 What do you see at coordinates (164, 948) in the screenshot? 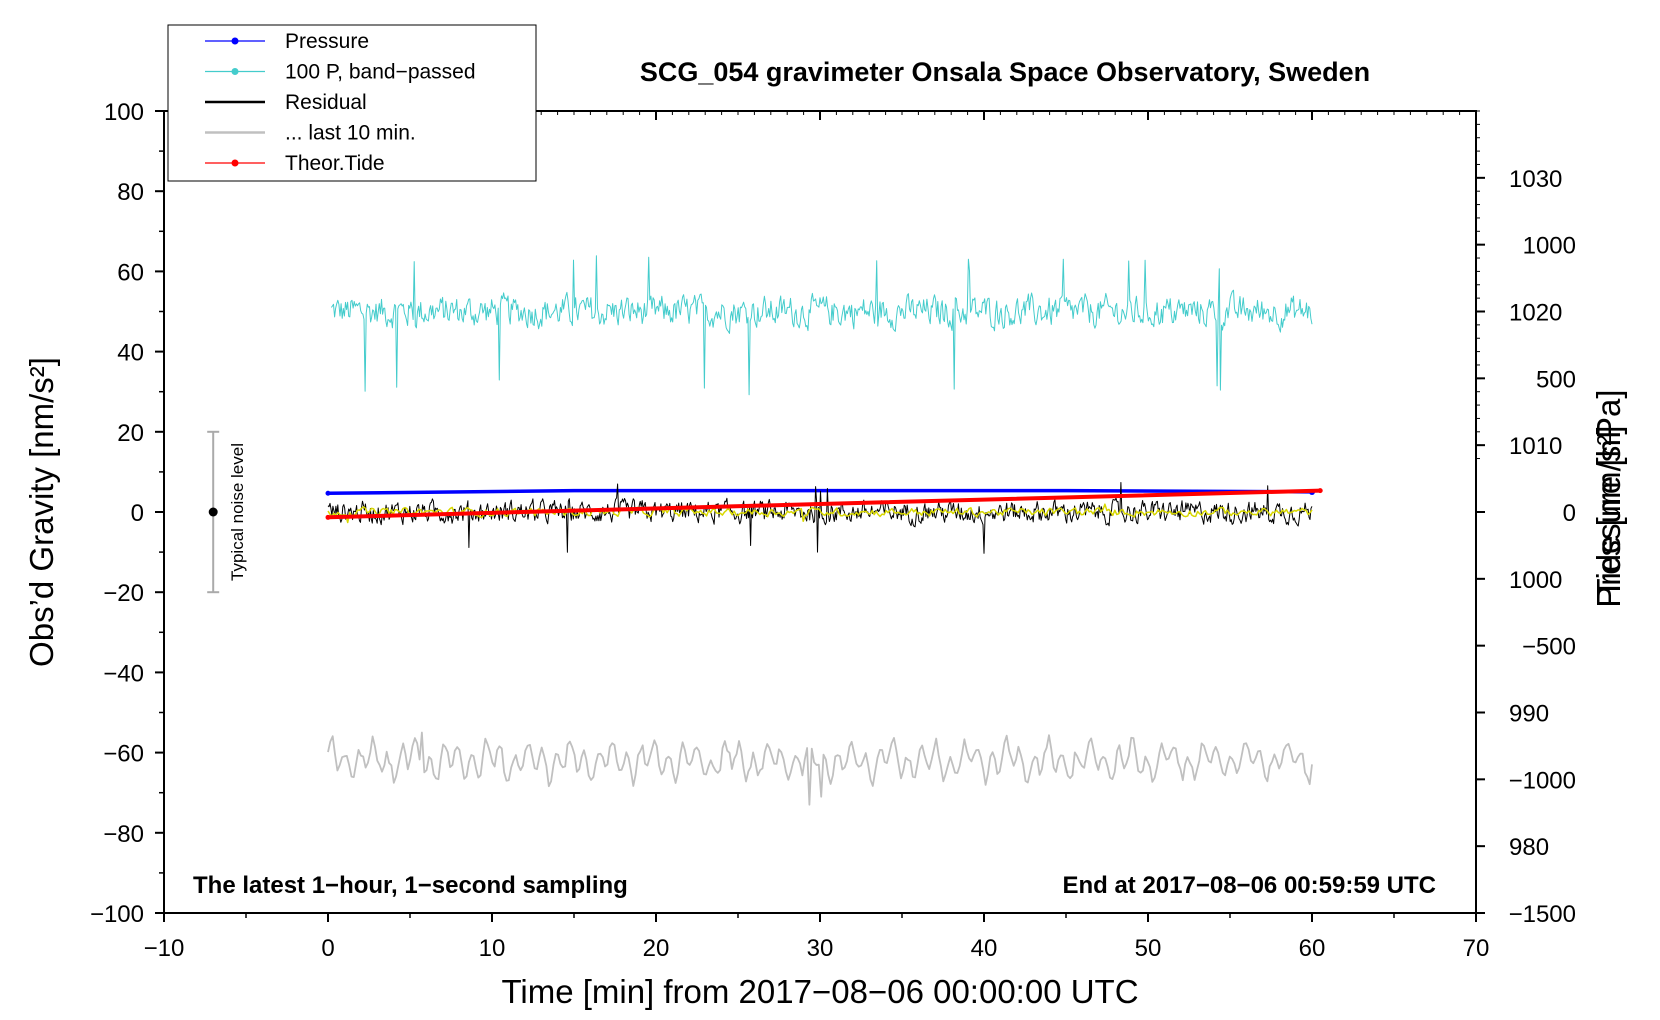
I see `x-tick-label: −10` at bounding box center [164, 948].